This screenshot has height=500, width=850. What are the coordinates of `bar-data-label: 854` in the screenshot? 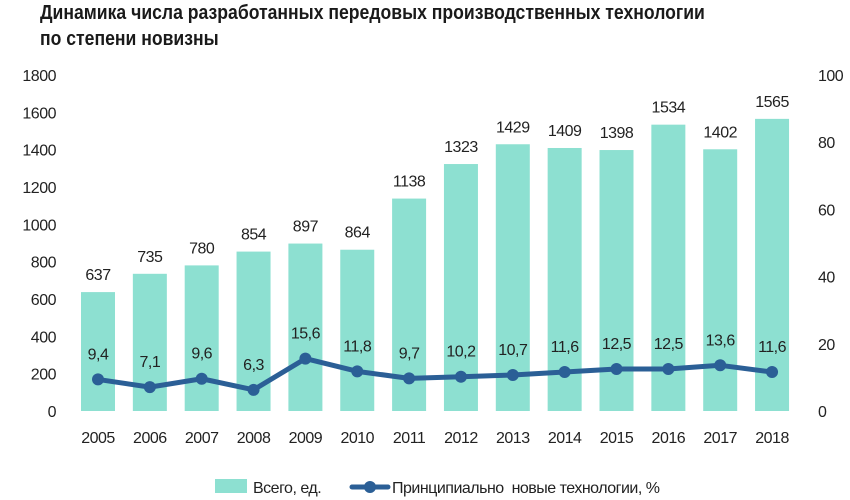 It's located at (254, 235).